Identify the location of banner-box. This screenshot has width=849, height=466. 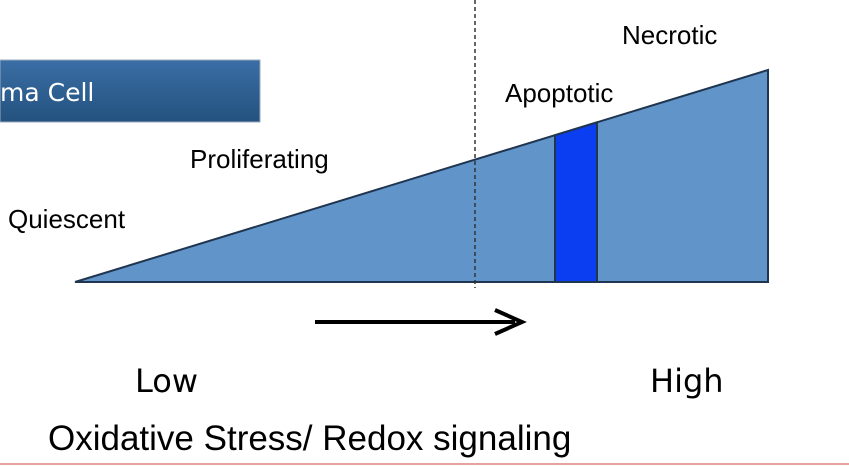
(130, 91).